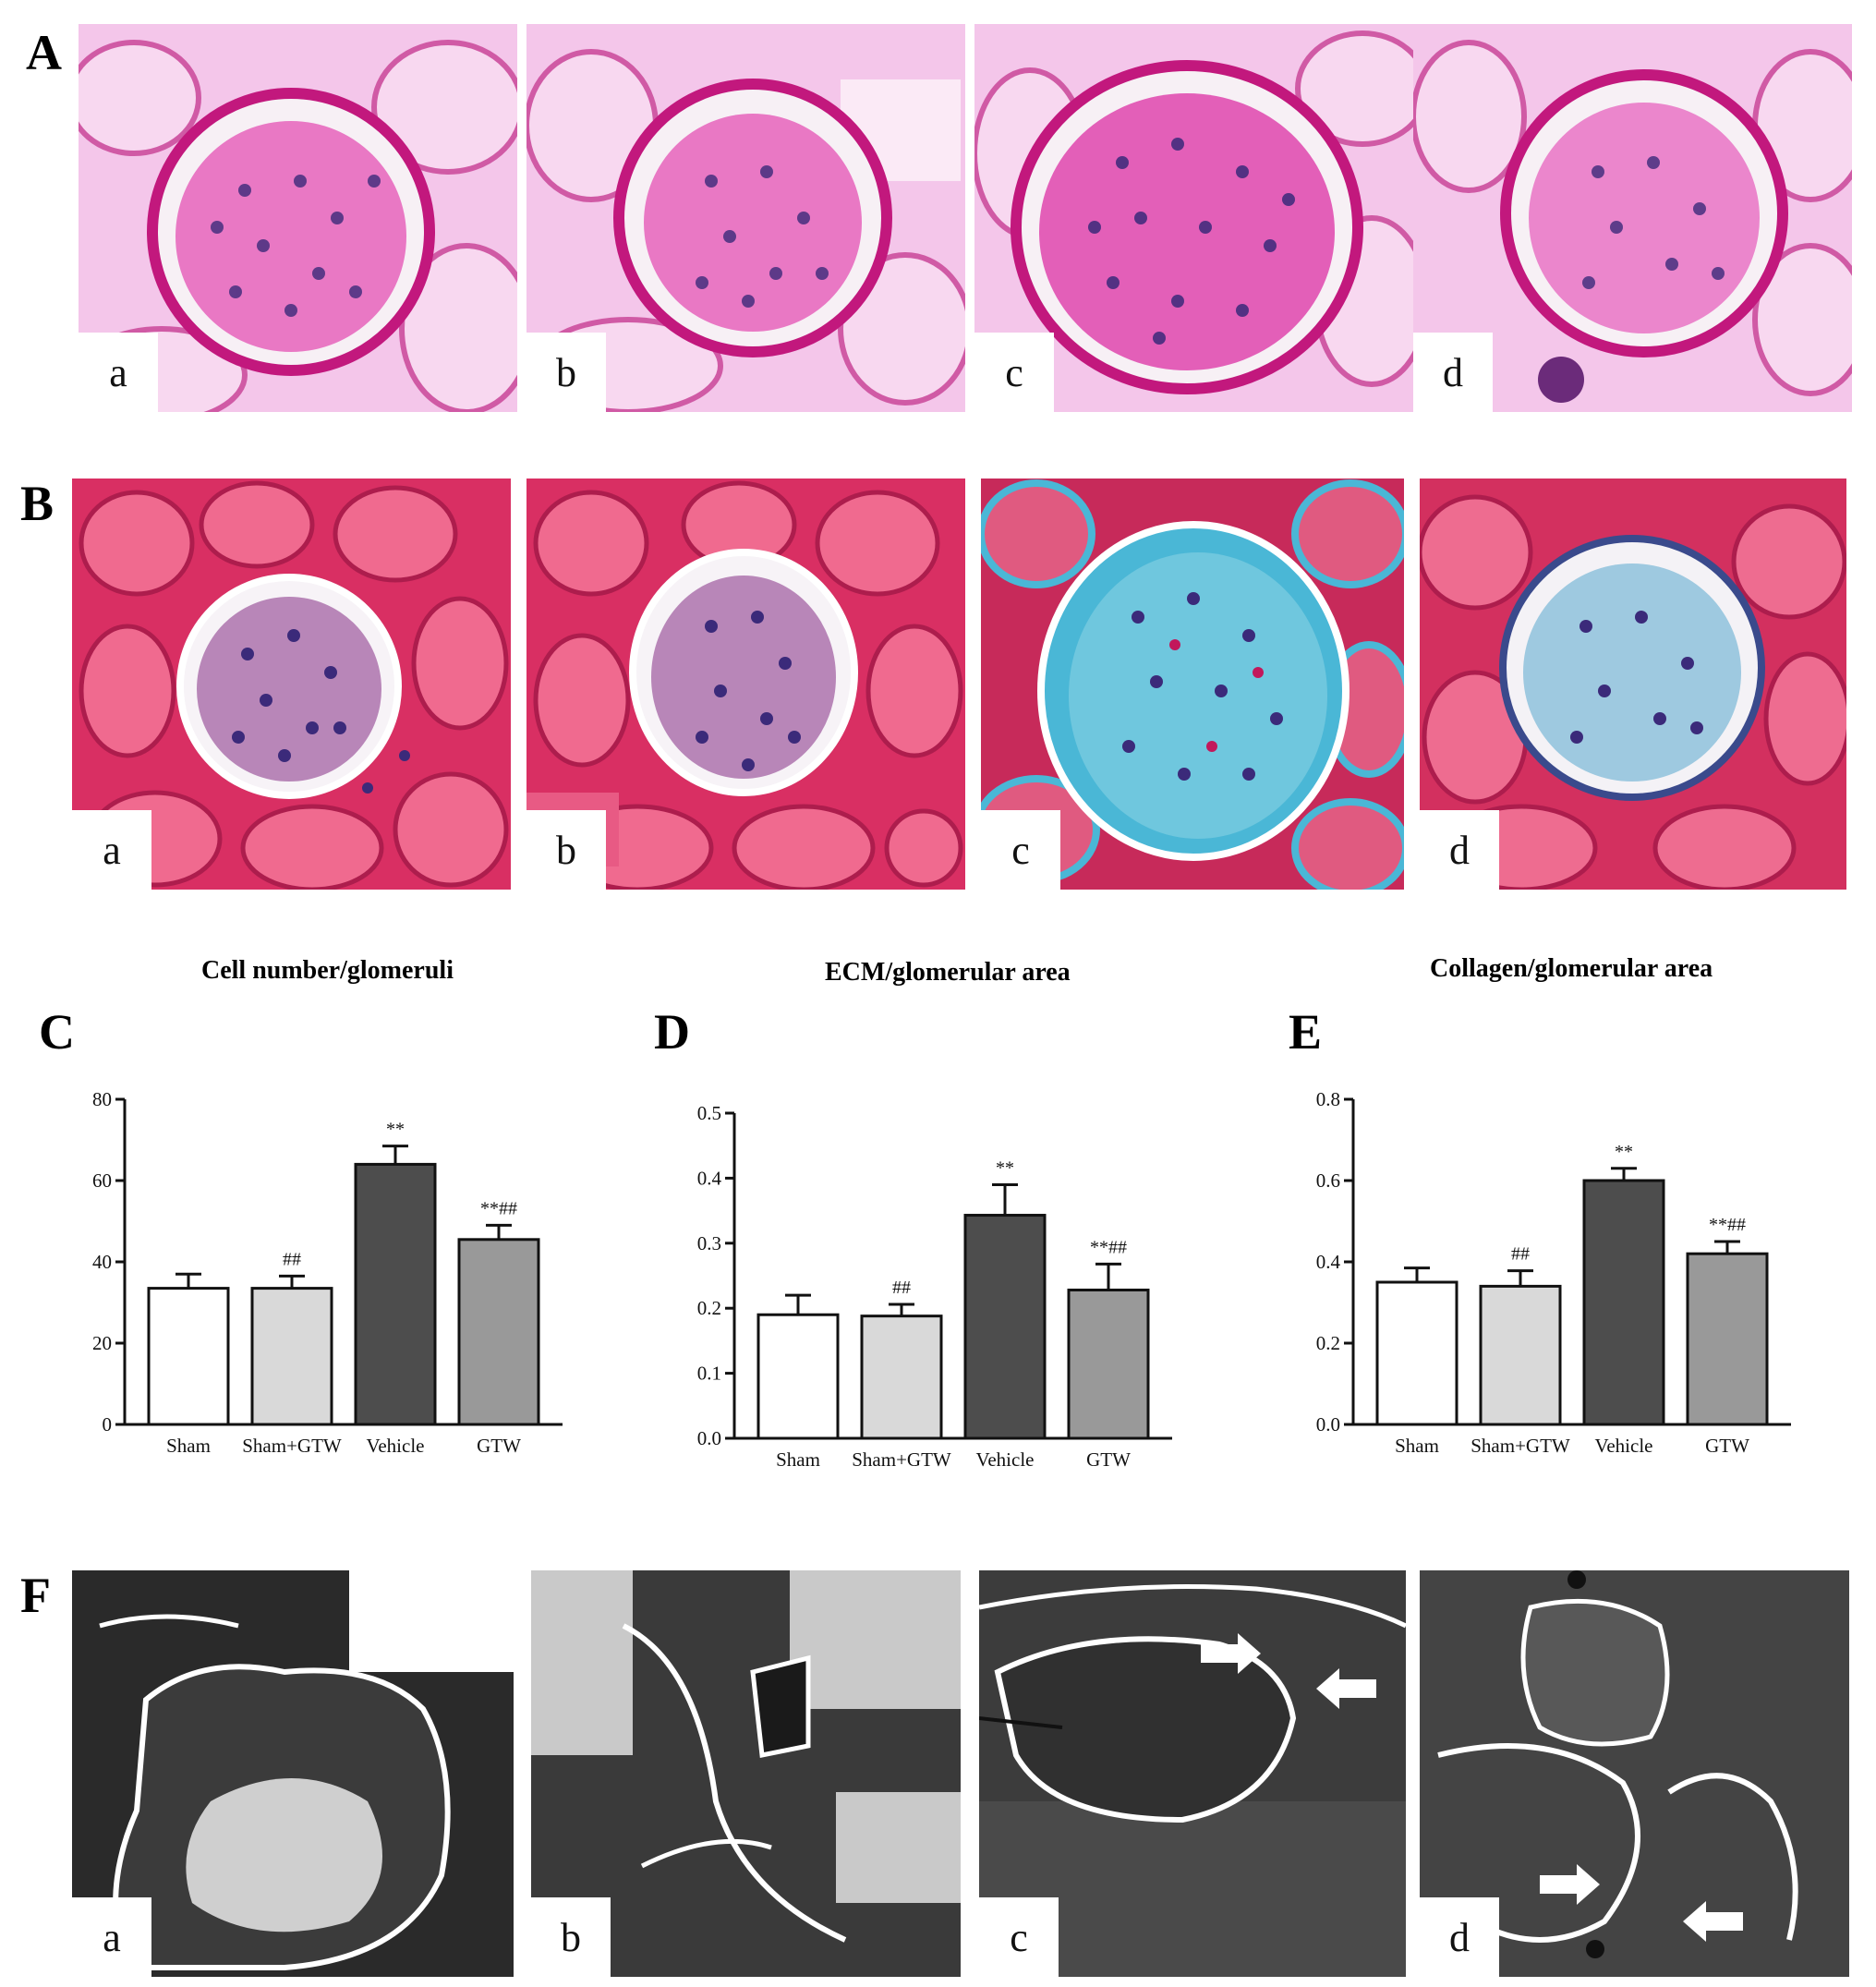  Describe the element at coordinates (1328, 1099) in the screenshot. I see `y-tick-label: 0.8` at that location.